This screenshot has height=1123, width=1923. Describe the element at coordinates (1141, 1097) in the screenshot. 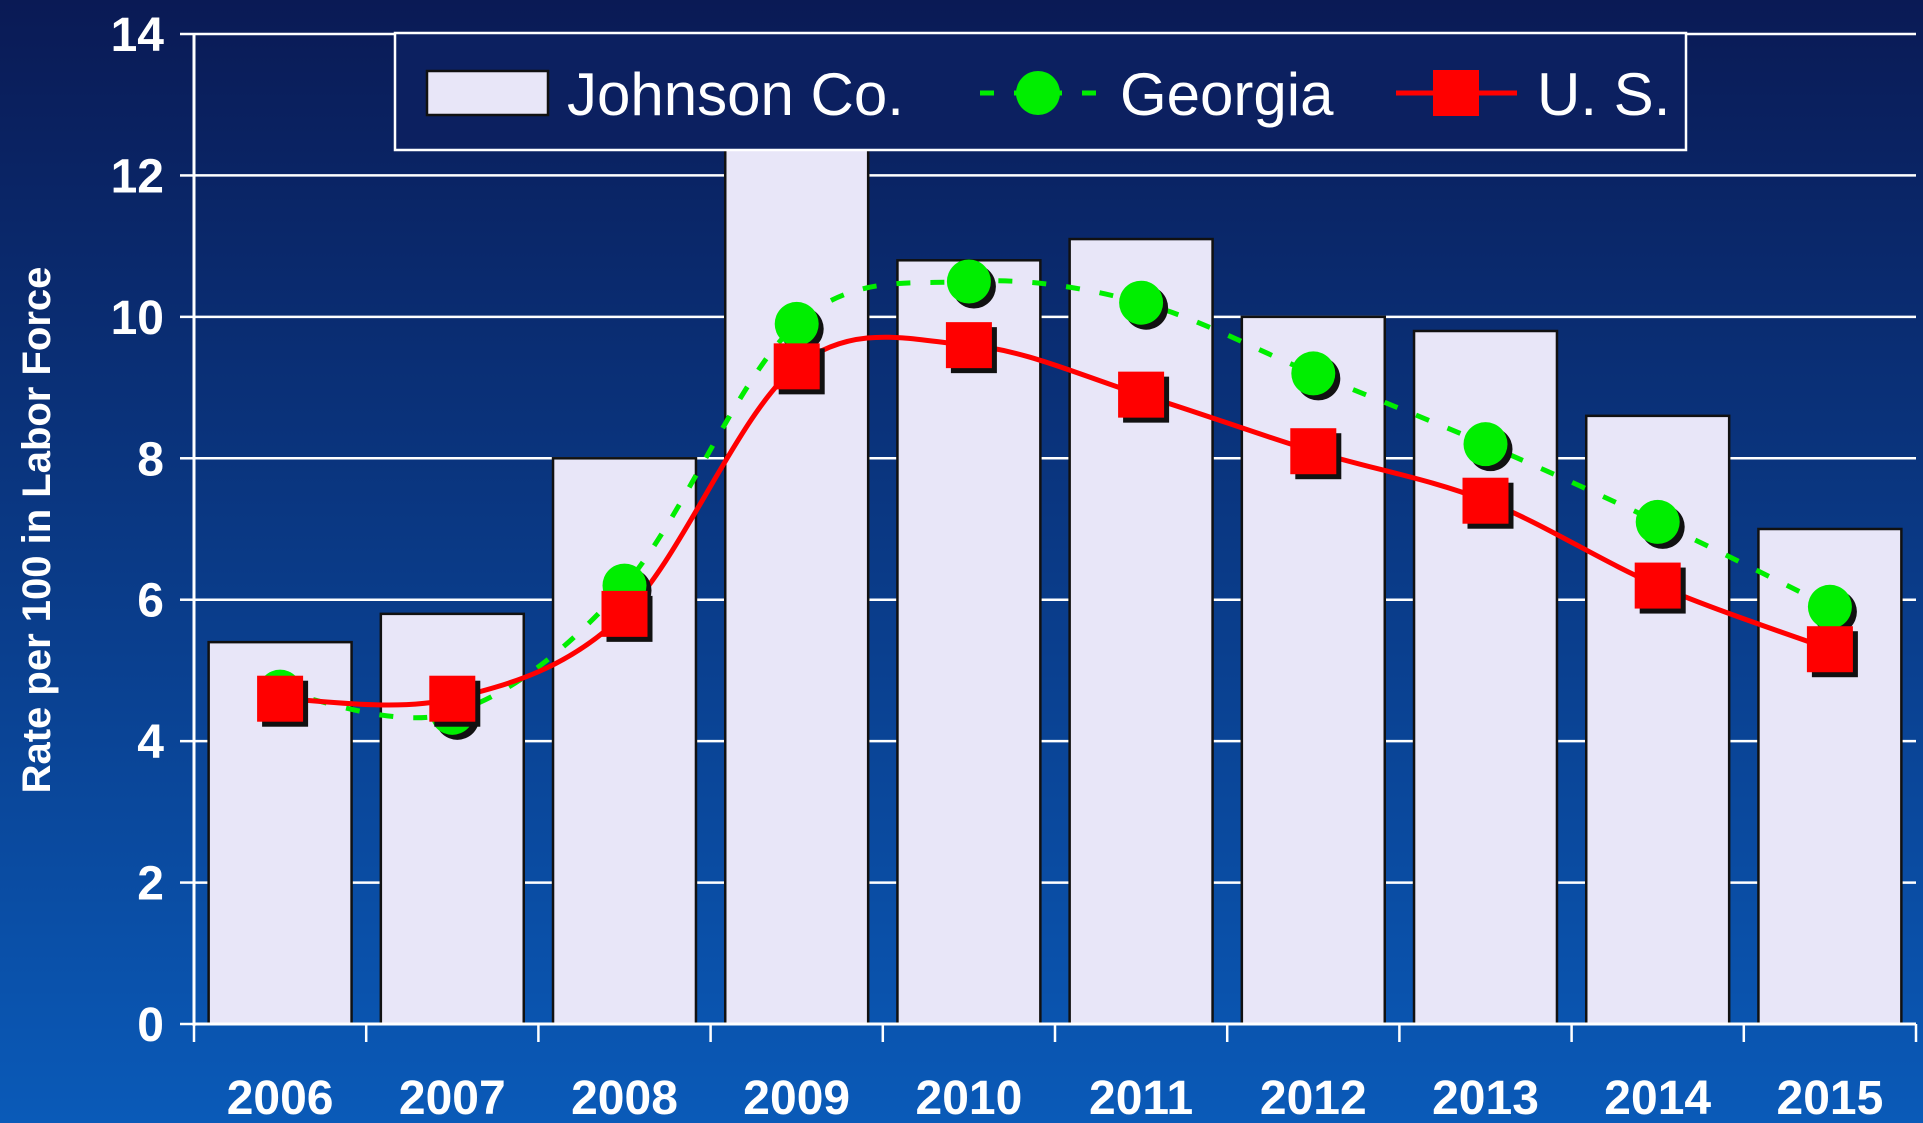

I see `x-tick-label: 2011` at that location.